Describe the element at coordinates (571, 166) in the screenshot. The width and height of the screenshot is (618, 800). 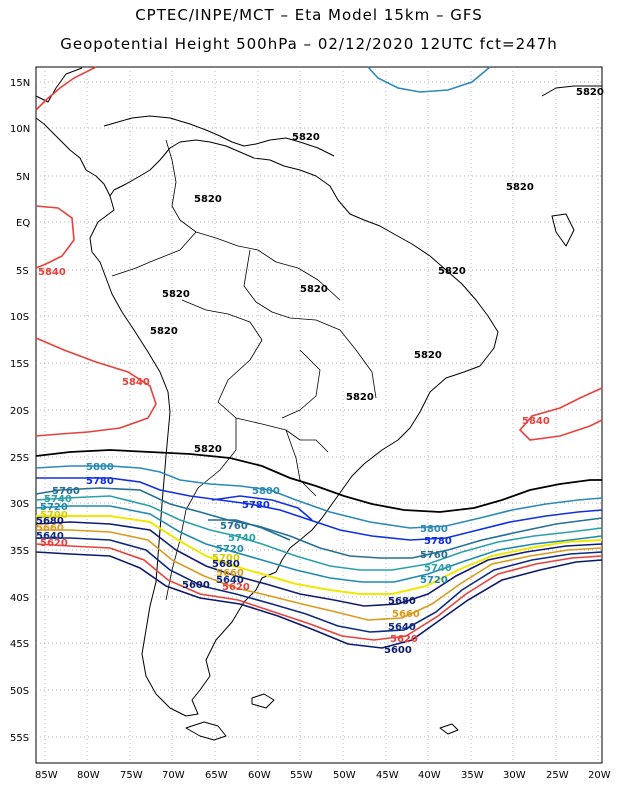
I see `africa-coast` at that location.